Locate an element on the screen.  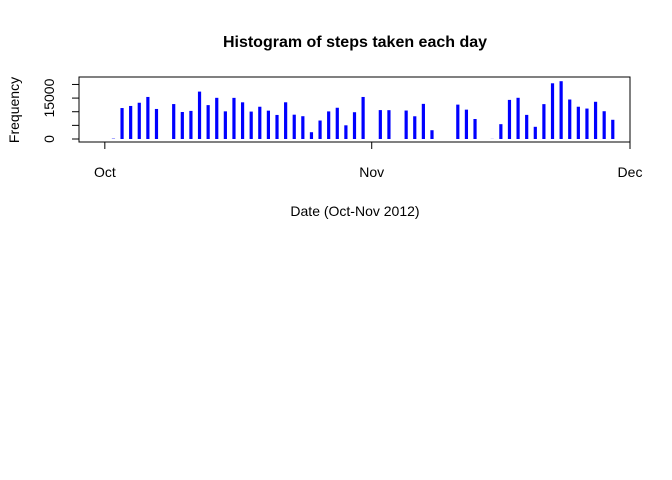
y-axis: 0 15000 is located at coordinates (60, 110).